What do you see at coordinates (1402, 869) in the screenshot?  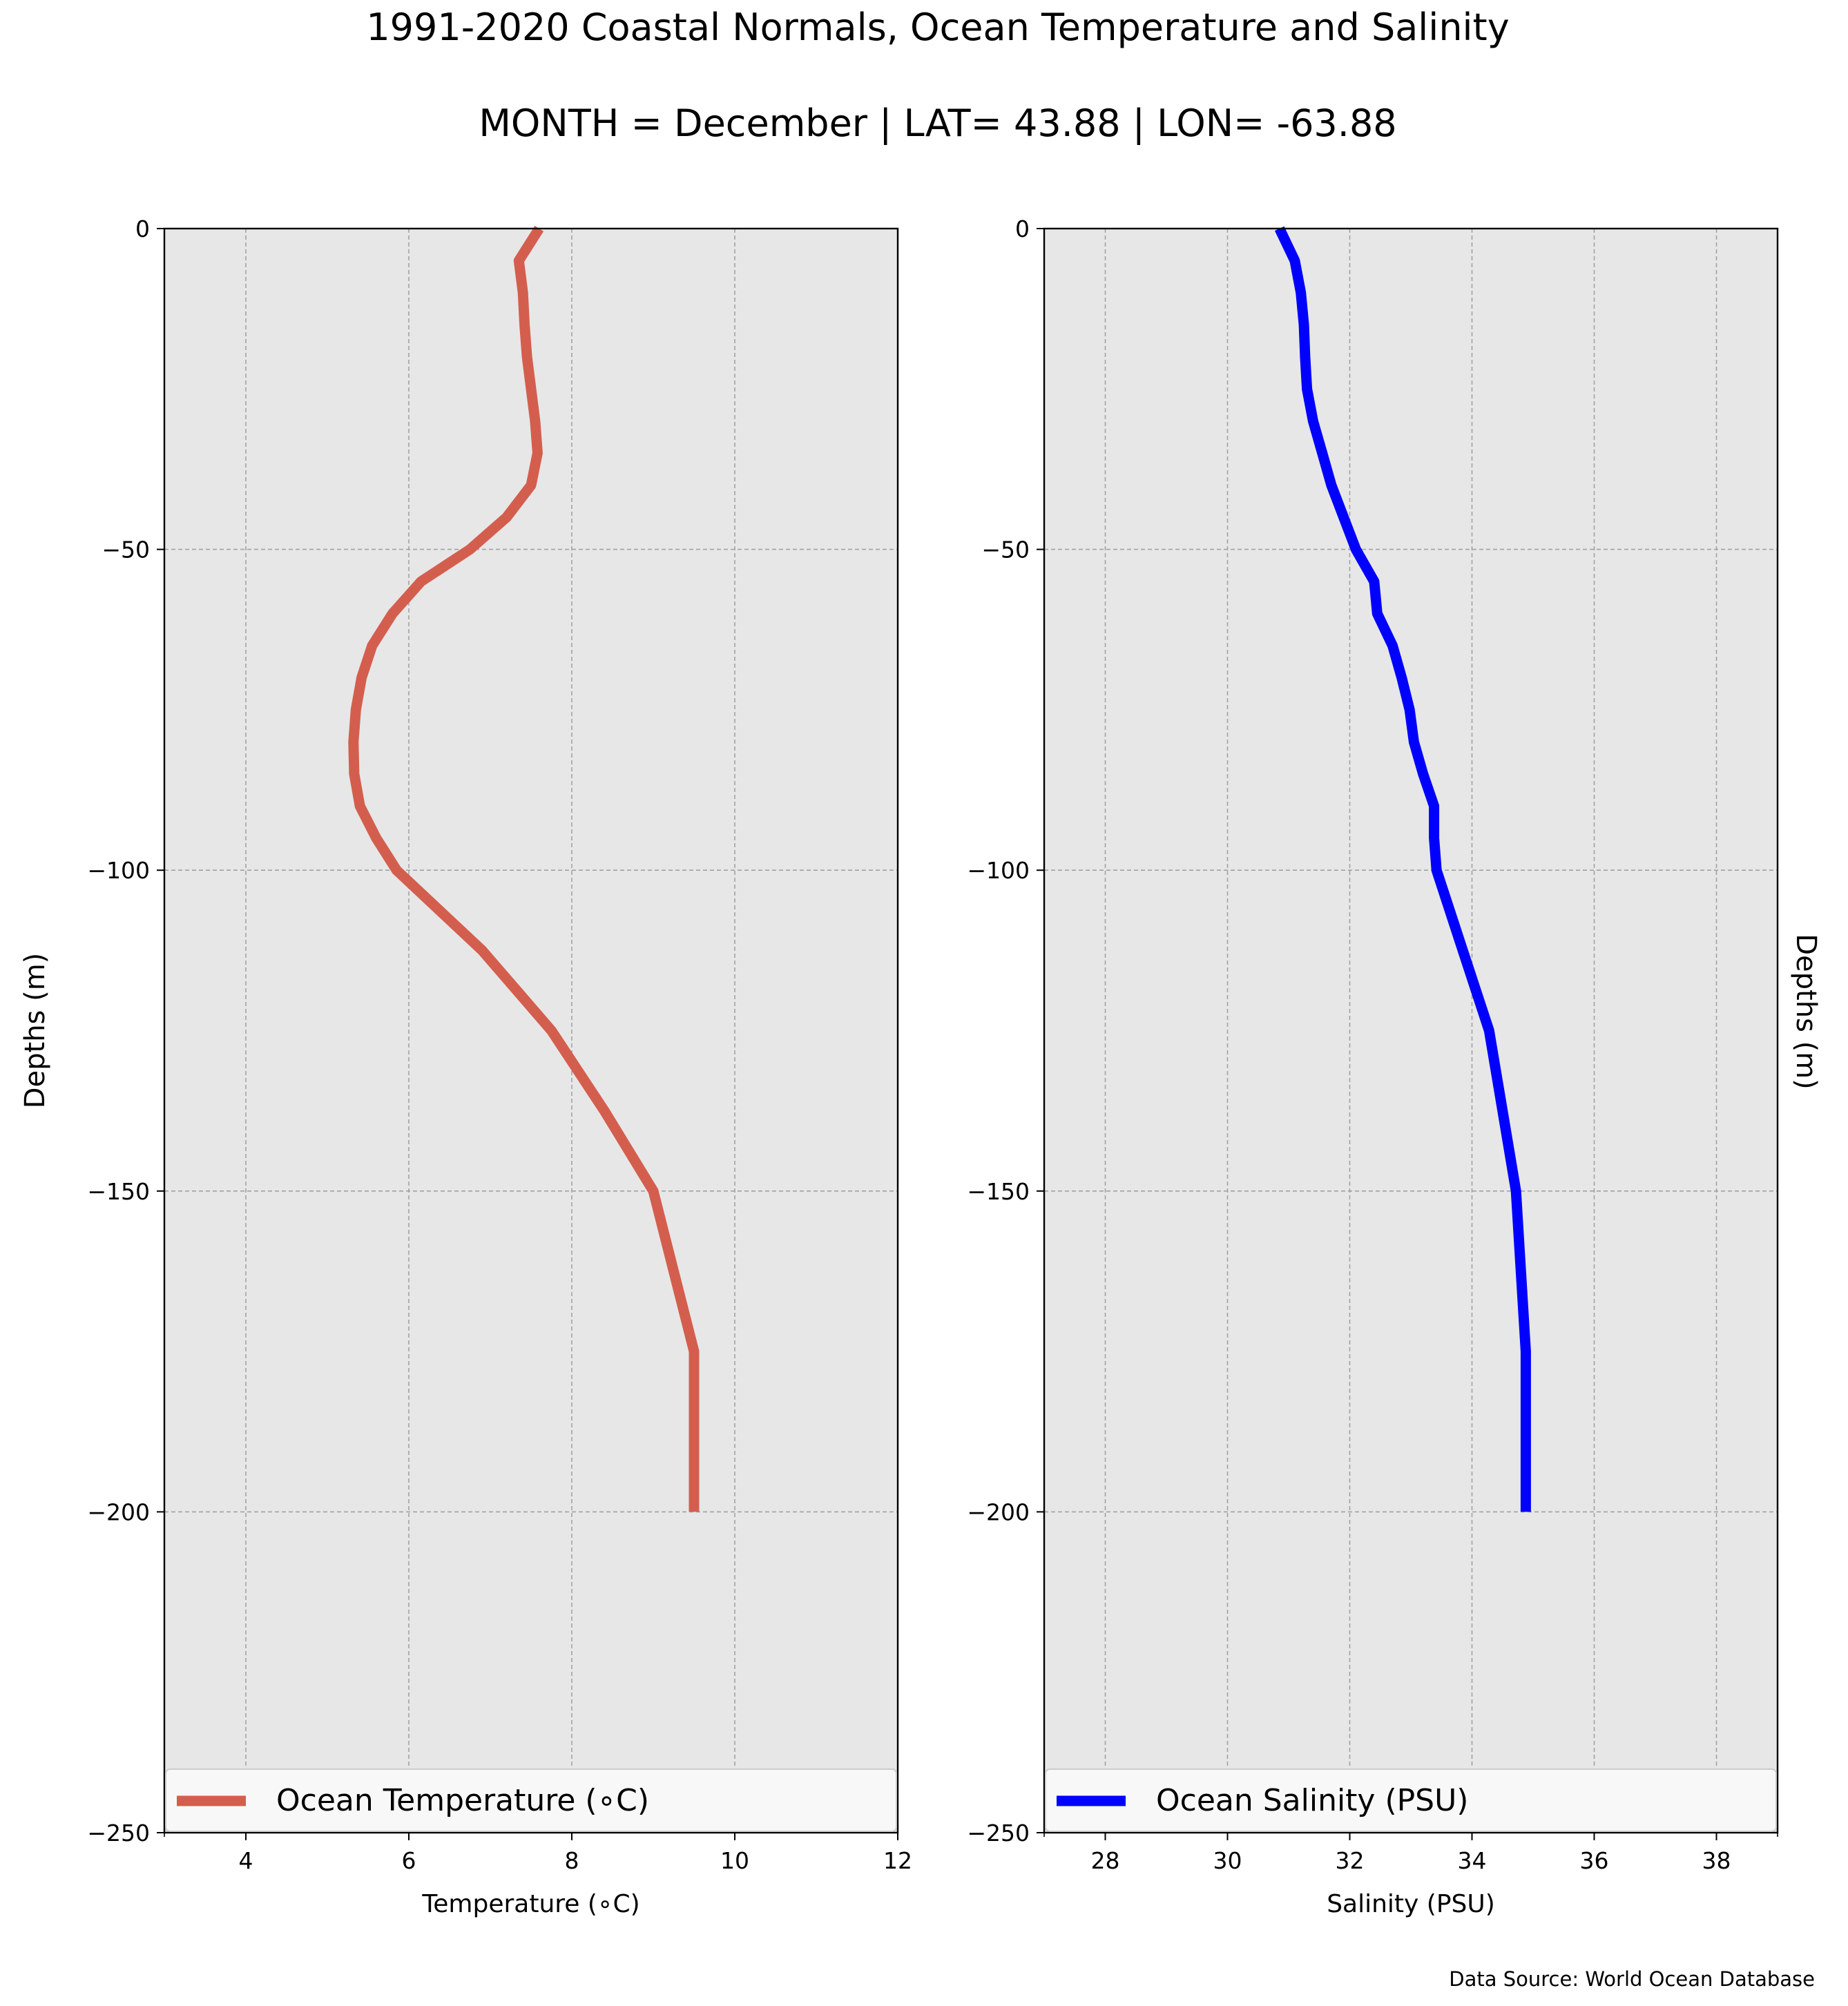 I see `salinity-series-line` at bounding box center [1402, 869].